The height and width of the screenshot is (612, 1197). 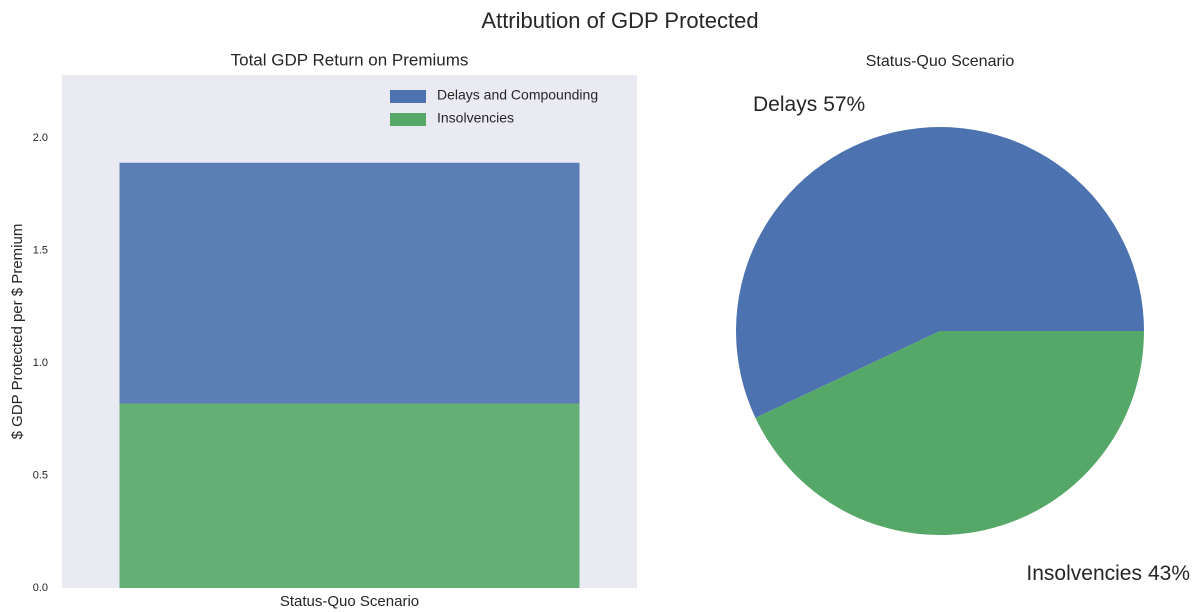 I want to click on pie-wedge, so click(x=949, y=433).